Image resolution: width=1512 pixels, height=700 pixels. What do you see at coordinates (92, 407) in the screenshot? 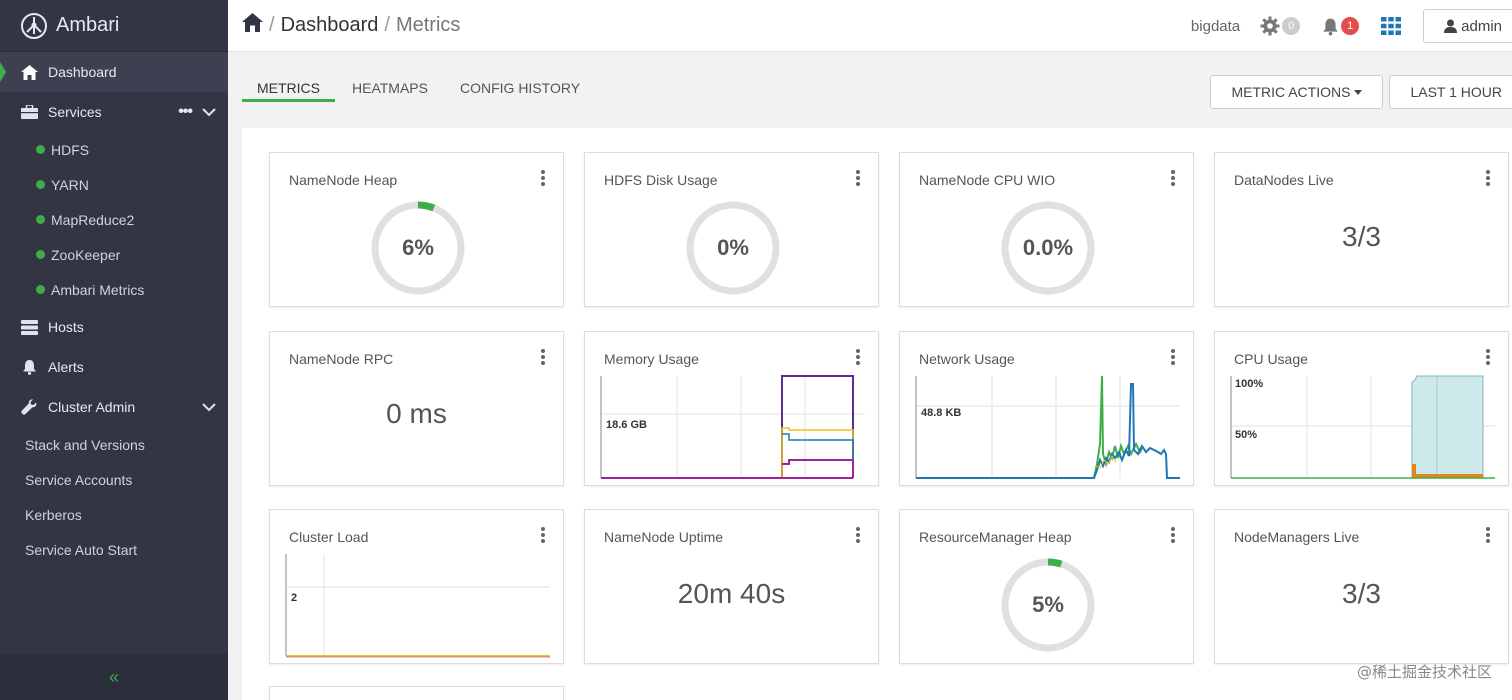
I see `sidebar-item-label: Cluster Admin` at bounding box center [92, 407].